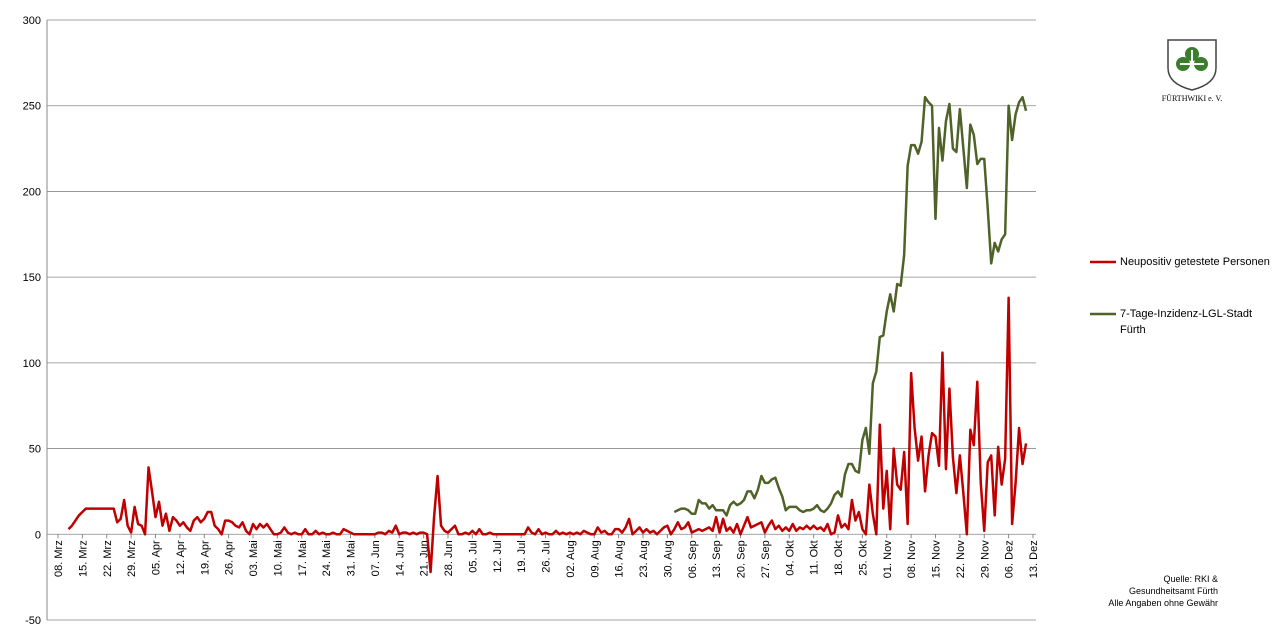 Image resolution: width=1278 pixels, height=644 pixels. I want to click on y-tick-label: -50, so click(33, 621).